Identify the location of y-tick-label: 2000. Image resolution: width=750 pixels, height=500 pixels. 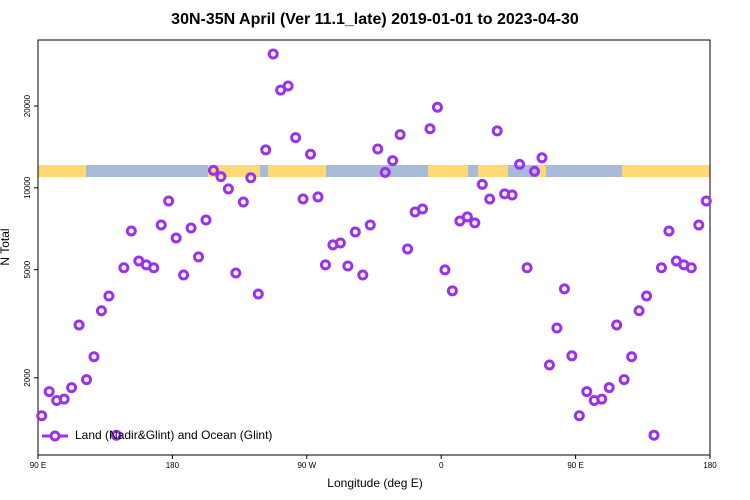
(27, 377).